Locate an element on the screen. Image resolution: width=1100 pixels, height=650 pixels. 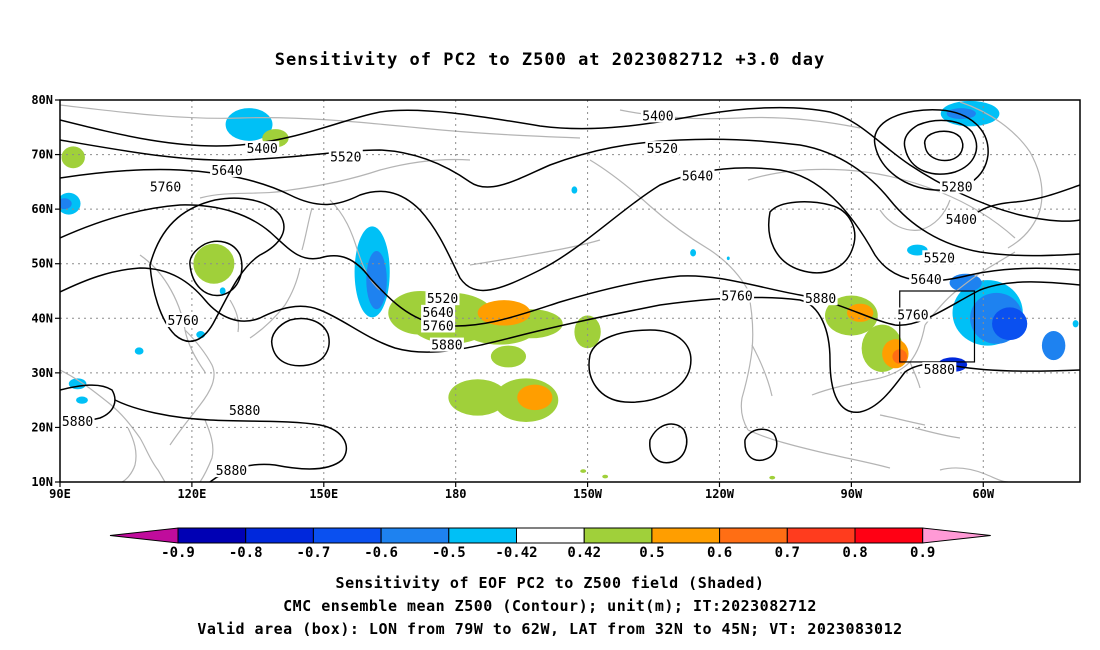
coast-canada-north is located at coordinates (881, 203).